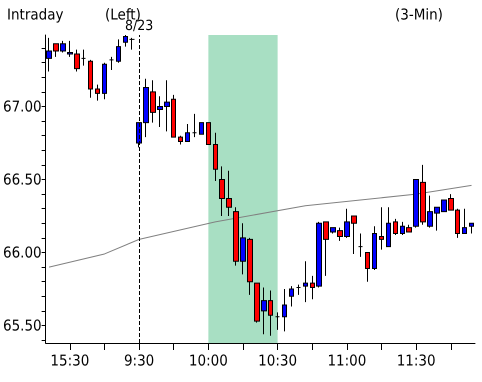  What do you see at coordinates (278, 361) in the screenshot?
I see `x-tick-label: 10:30` at bounding box center [278, 361].